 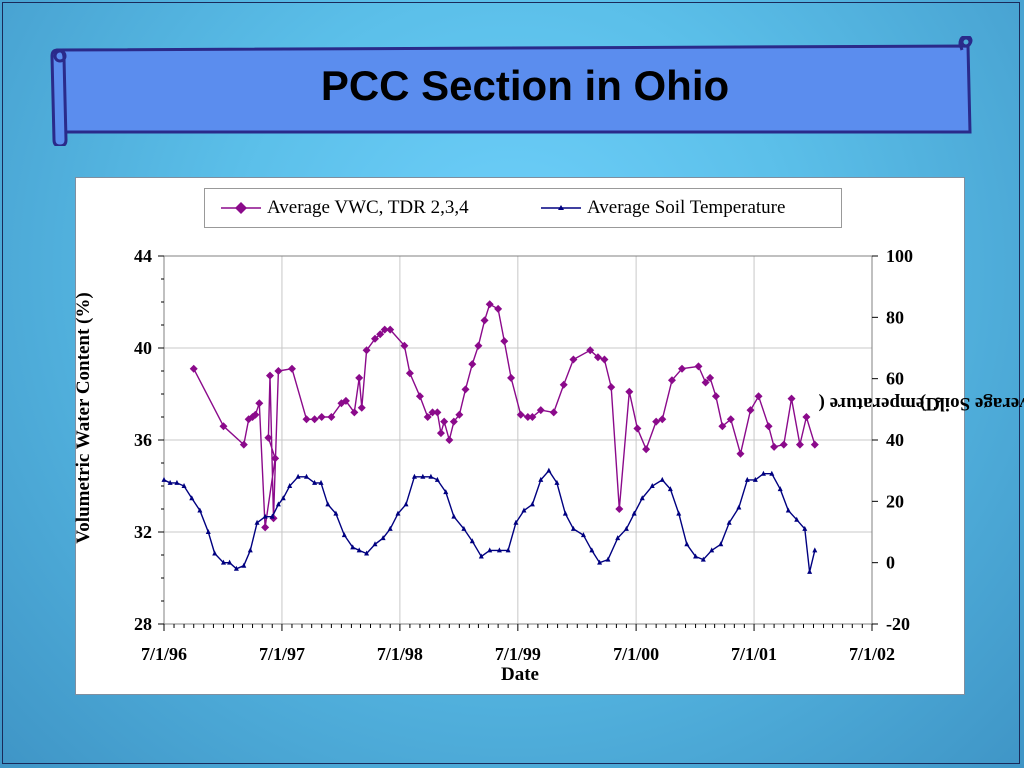 What do you see at coordinates (143, 532) in the screenshot?
I see `y-tick-label-left: 32` at bounding box center [143, 532].